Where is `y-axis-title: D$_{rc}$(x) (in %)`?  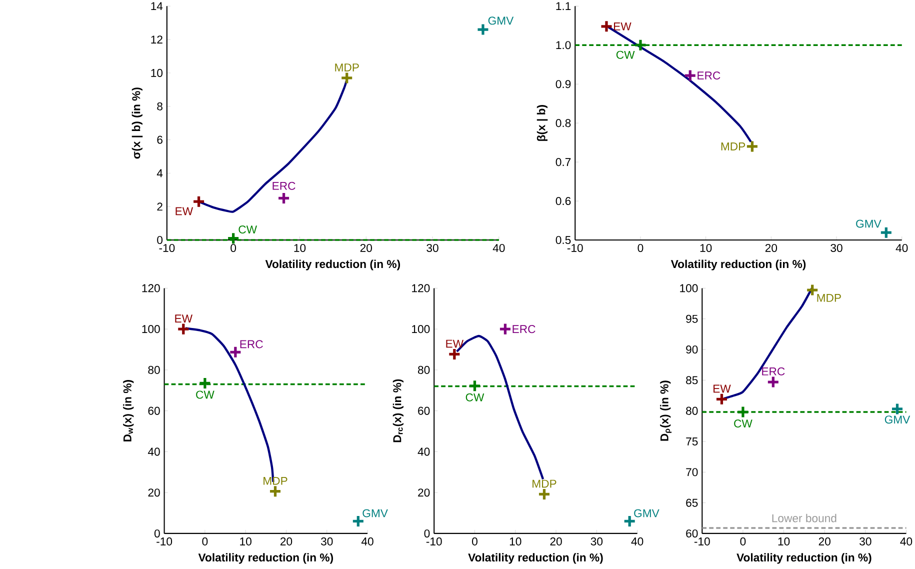
y-axis-title: D$_{rc}$(x) (in %) is located at coordinates (398, 411).